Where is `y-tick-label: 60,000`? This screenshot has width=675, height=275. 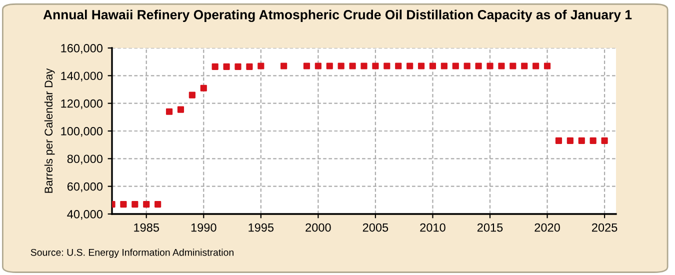
y-tick-label: 60,000 is located at coordinates (85, 187).